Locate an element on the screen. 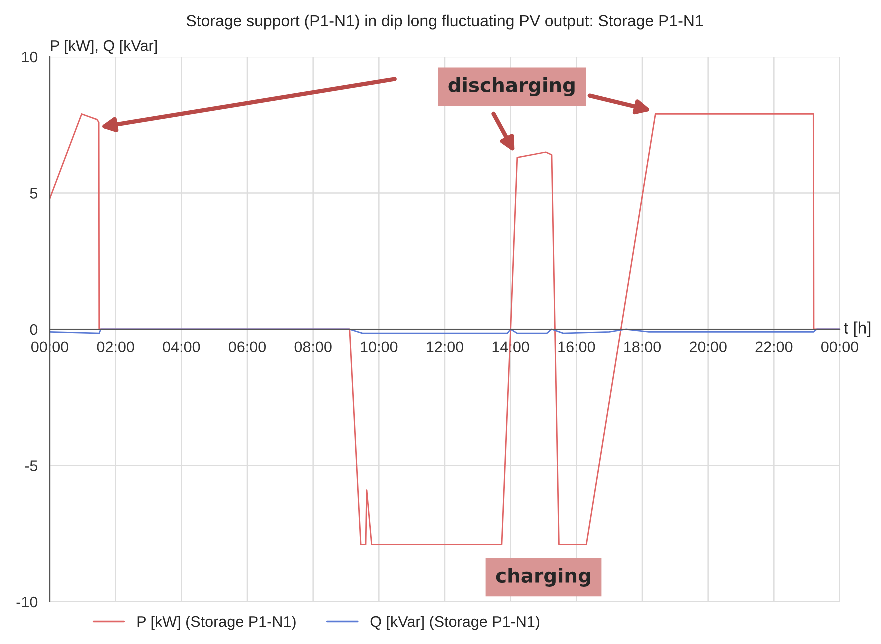  legend-label: Q [kVar] (Storage P1-N1) is located at coordinates (455, 623).